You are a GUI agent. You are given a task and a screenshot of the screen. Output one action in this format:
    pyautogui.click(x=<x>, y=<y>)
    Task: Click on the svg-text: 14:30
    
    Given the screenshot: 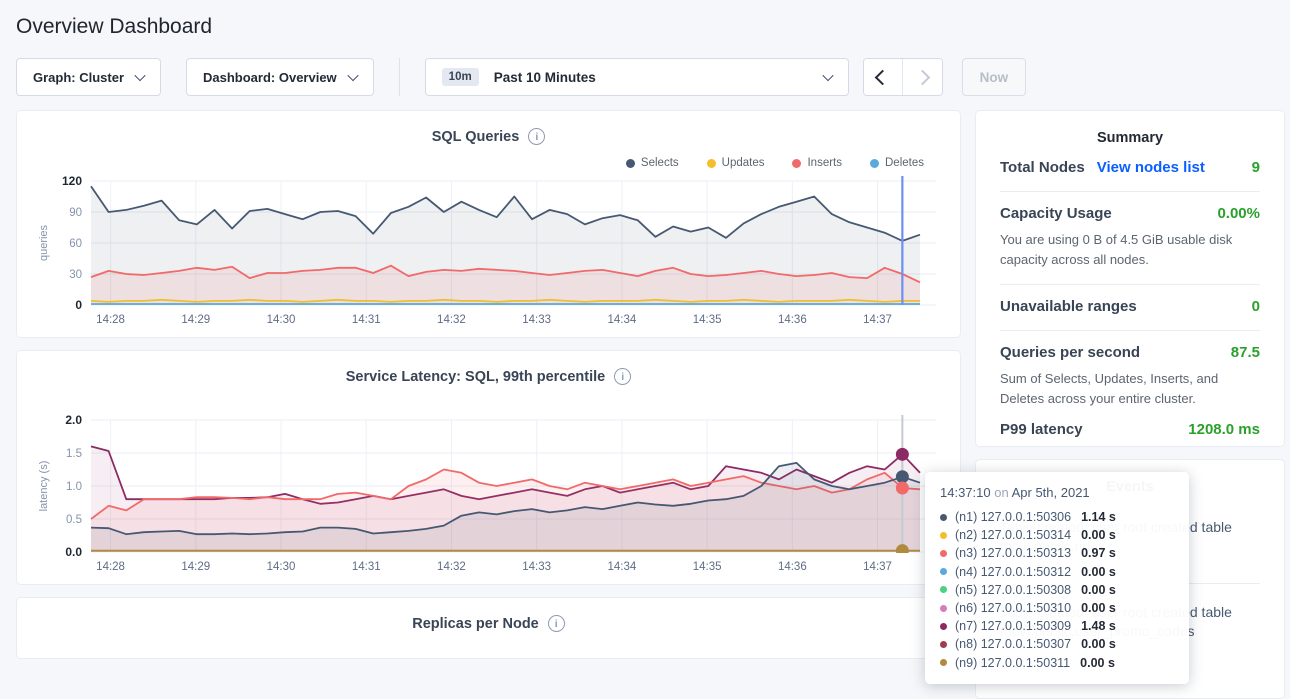 What is the action you would take?
    pyautogui.click(x=281, y=567)
    